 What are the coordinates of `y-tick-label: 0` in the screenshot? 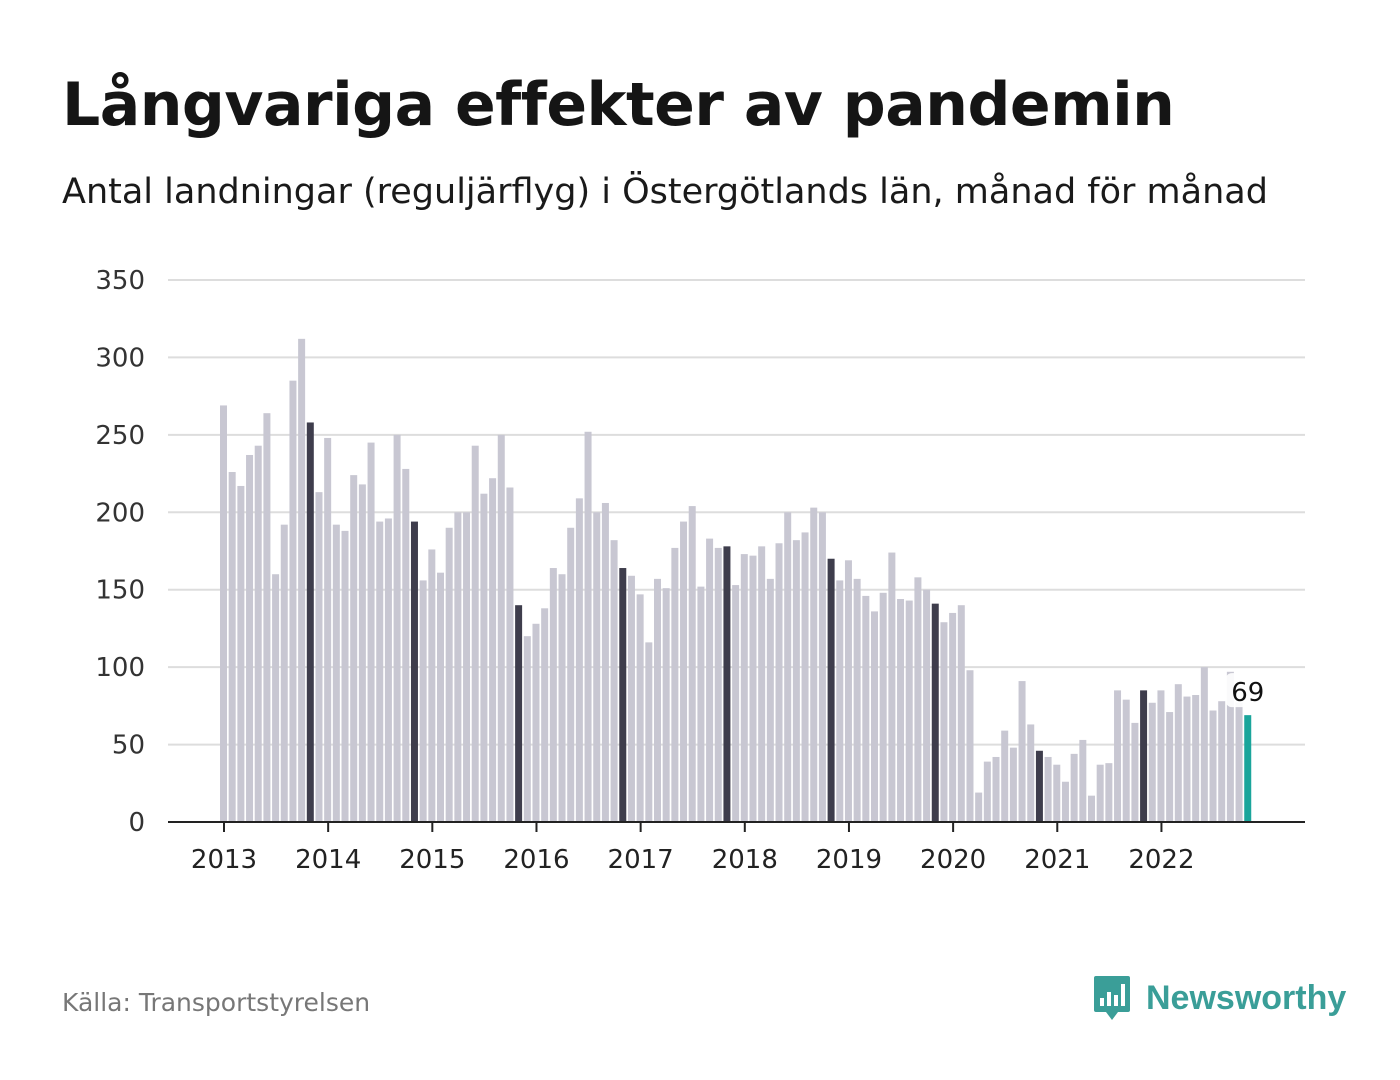 It's located at (136, 823).